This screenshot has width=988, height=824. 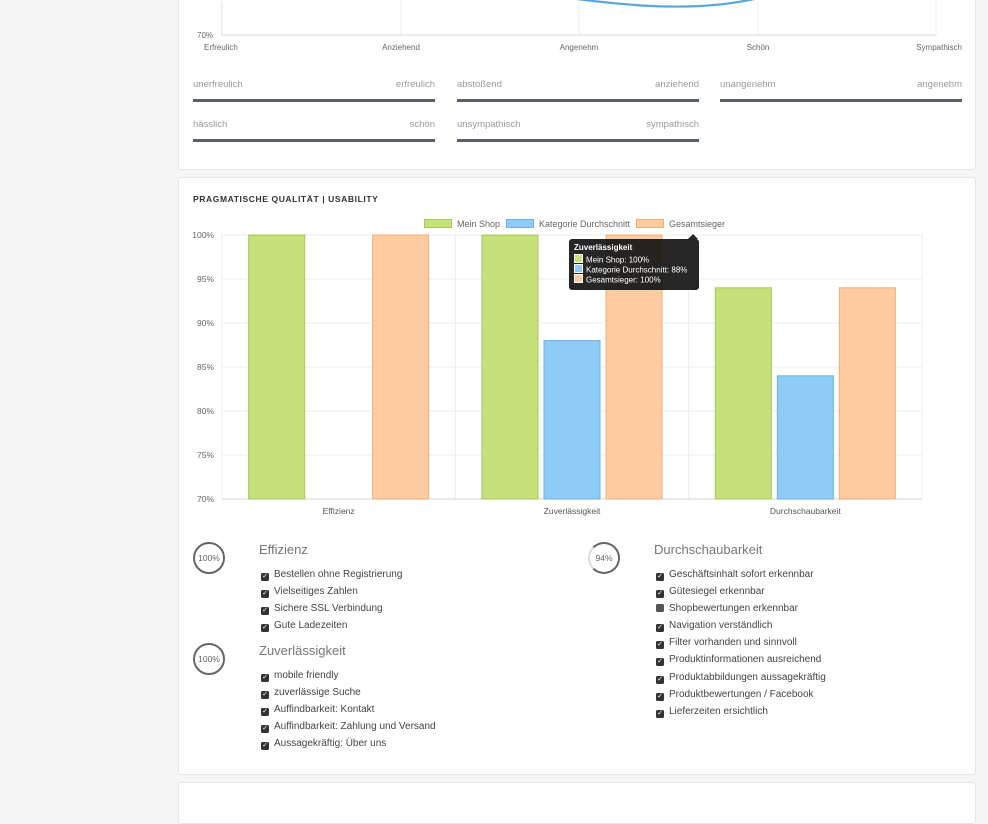 I want to click on x-tick-label: Durchschaubarkeit, so click(x=806, y=511).